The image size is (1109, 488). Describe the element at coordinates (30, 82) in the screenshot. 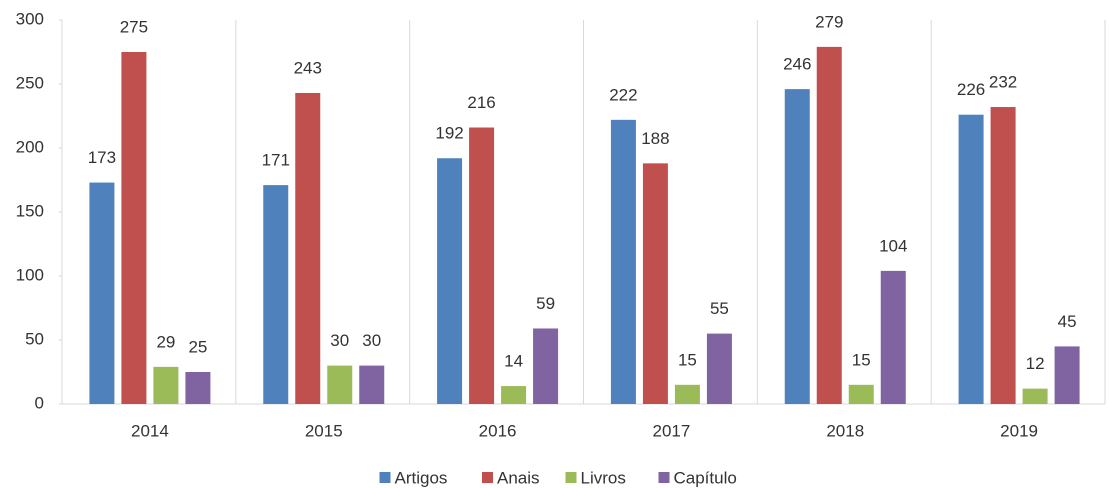

I see `y-tick-label: 250` at that location.